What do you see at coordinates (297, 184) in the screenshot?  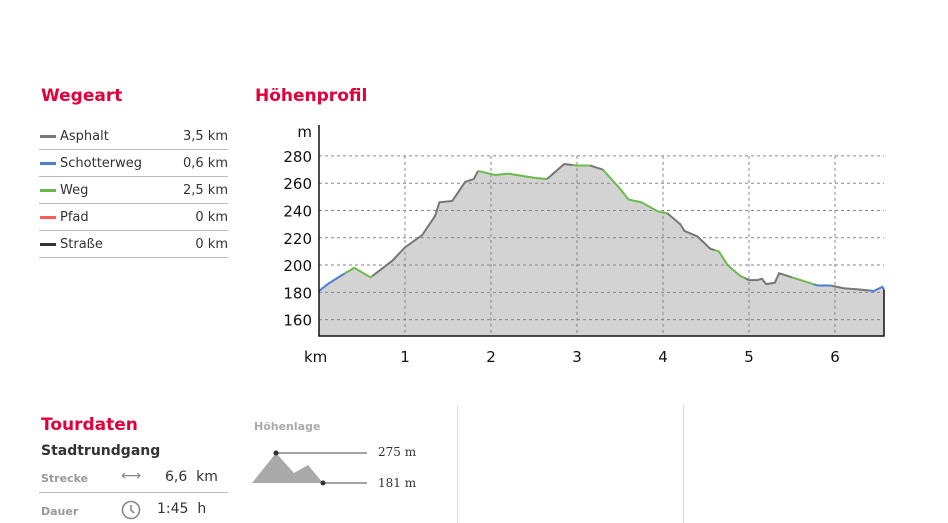 I see `y-tick-label: 260` at bounding box center [297, 184].